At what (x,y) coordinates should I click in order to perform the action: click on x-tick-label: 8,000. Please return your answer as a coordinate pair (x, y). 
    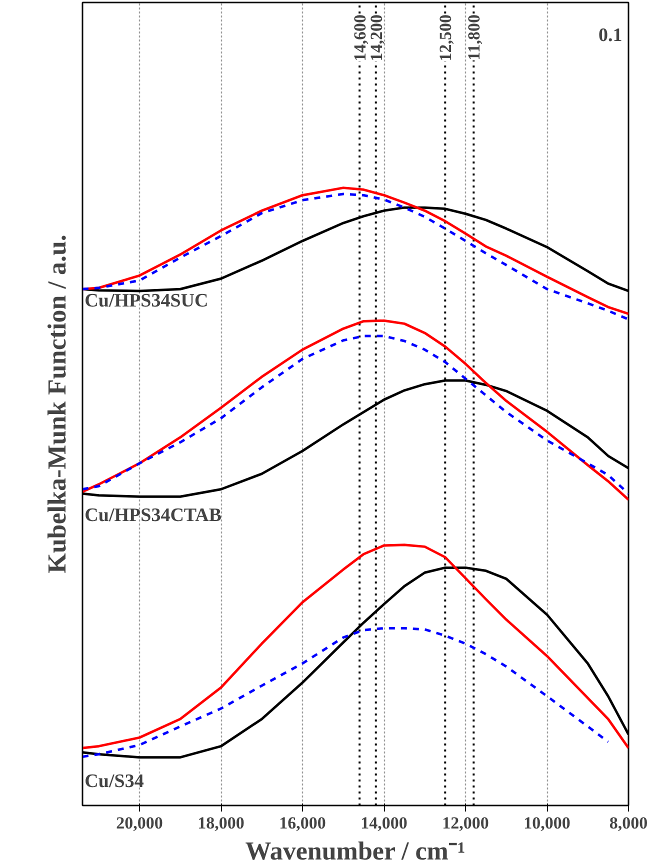
    Looking at the image, I should click on (628, 823).